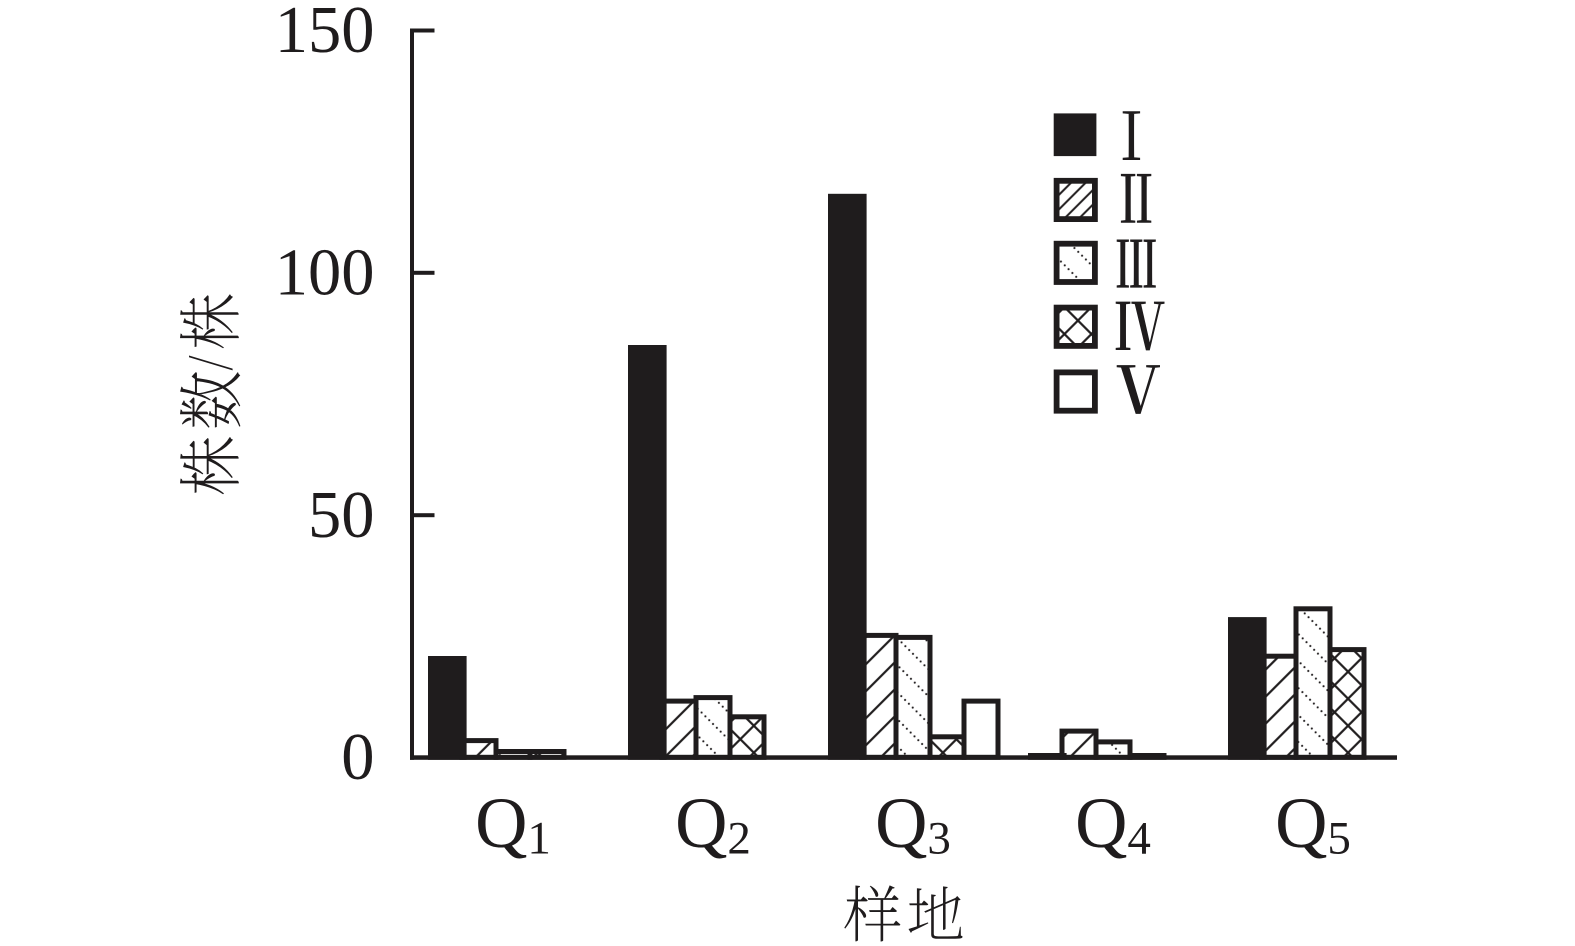 The height and width of the screenshot is (946, 1575). I want to click on svg-text: 100, so click(325, 273).